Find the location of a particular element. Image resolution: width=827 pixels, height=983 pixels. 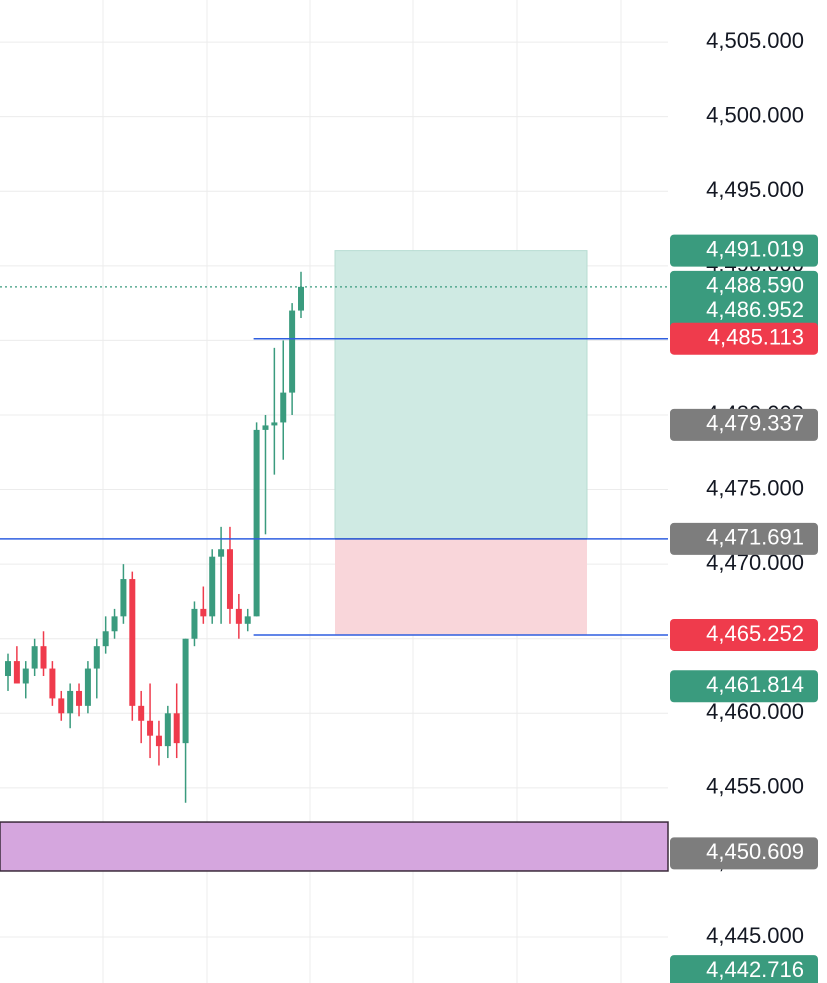

loss-area is located at coordinates (461, 586).